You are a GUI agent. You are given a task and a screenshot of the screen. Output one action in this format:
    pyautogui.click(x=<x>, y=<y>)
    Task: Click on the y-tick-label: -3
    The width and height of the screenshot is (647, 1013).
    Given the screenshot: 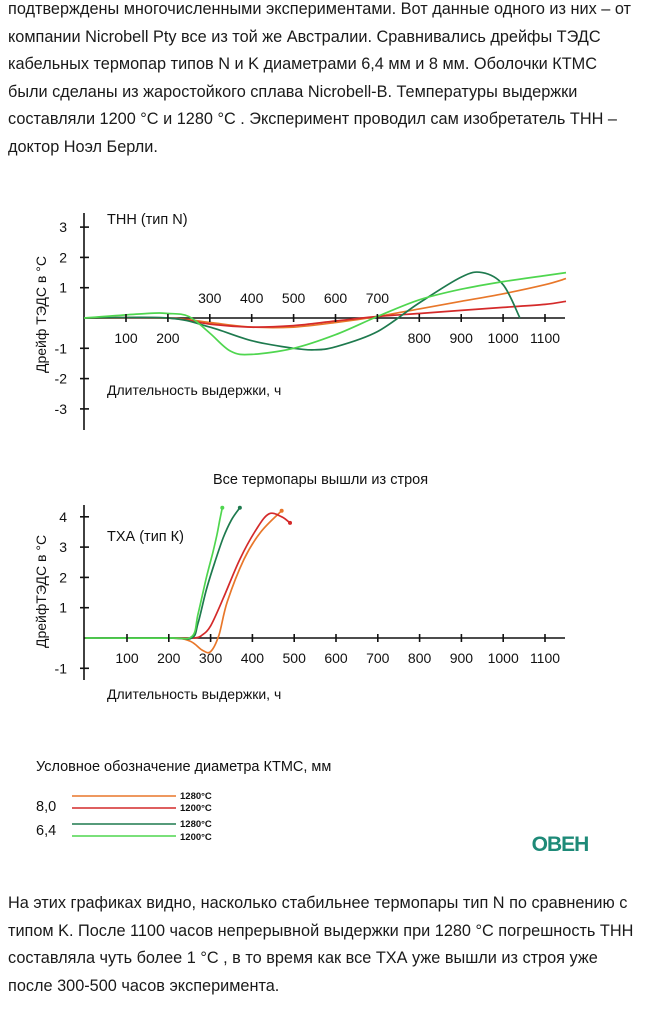 What is the action you would take?
    pyautogui.click(x=61, y=409)
    